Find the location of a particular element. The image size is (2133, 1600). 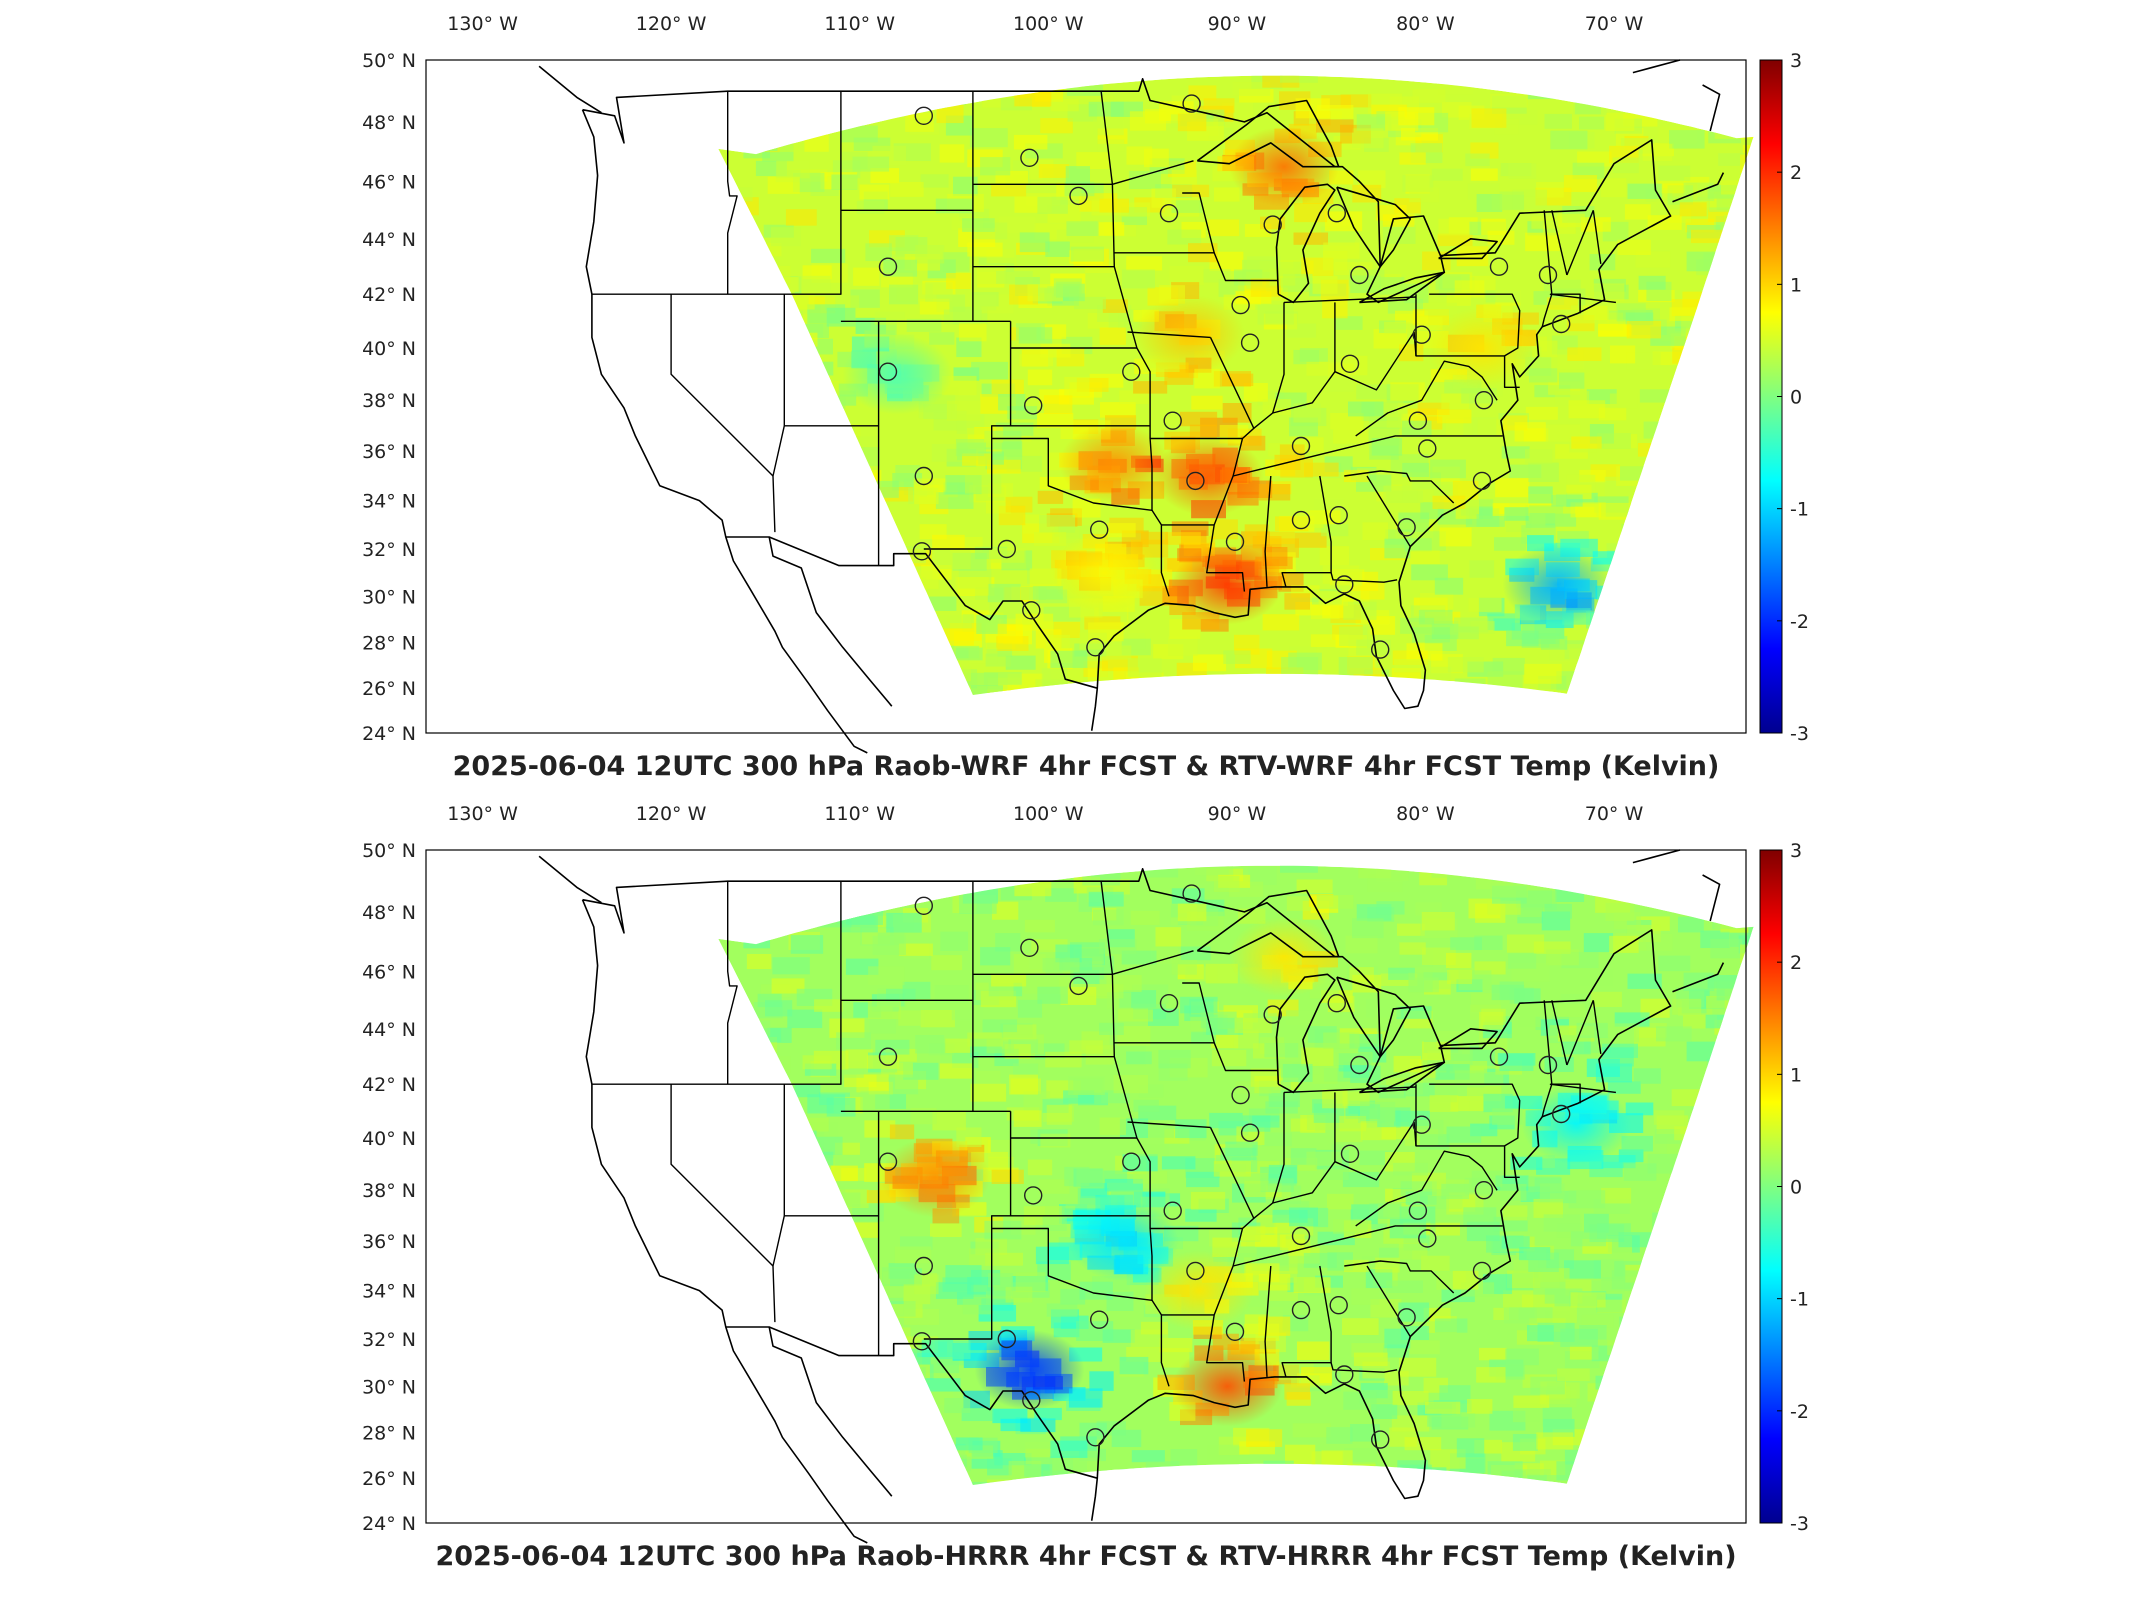

lat-tick-label: 44° N is located at coordinates (389, 240).